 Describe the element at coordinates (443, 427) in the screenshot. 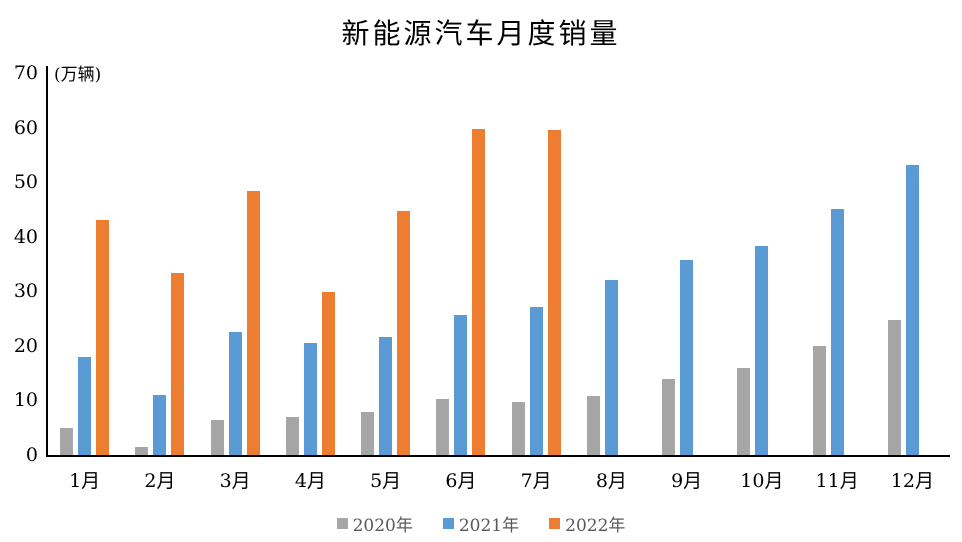

I see `bar-2020年-6月` at that location.